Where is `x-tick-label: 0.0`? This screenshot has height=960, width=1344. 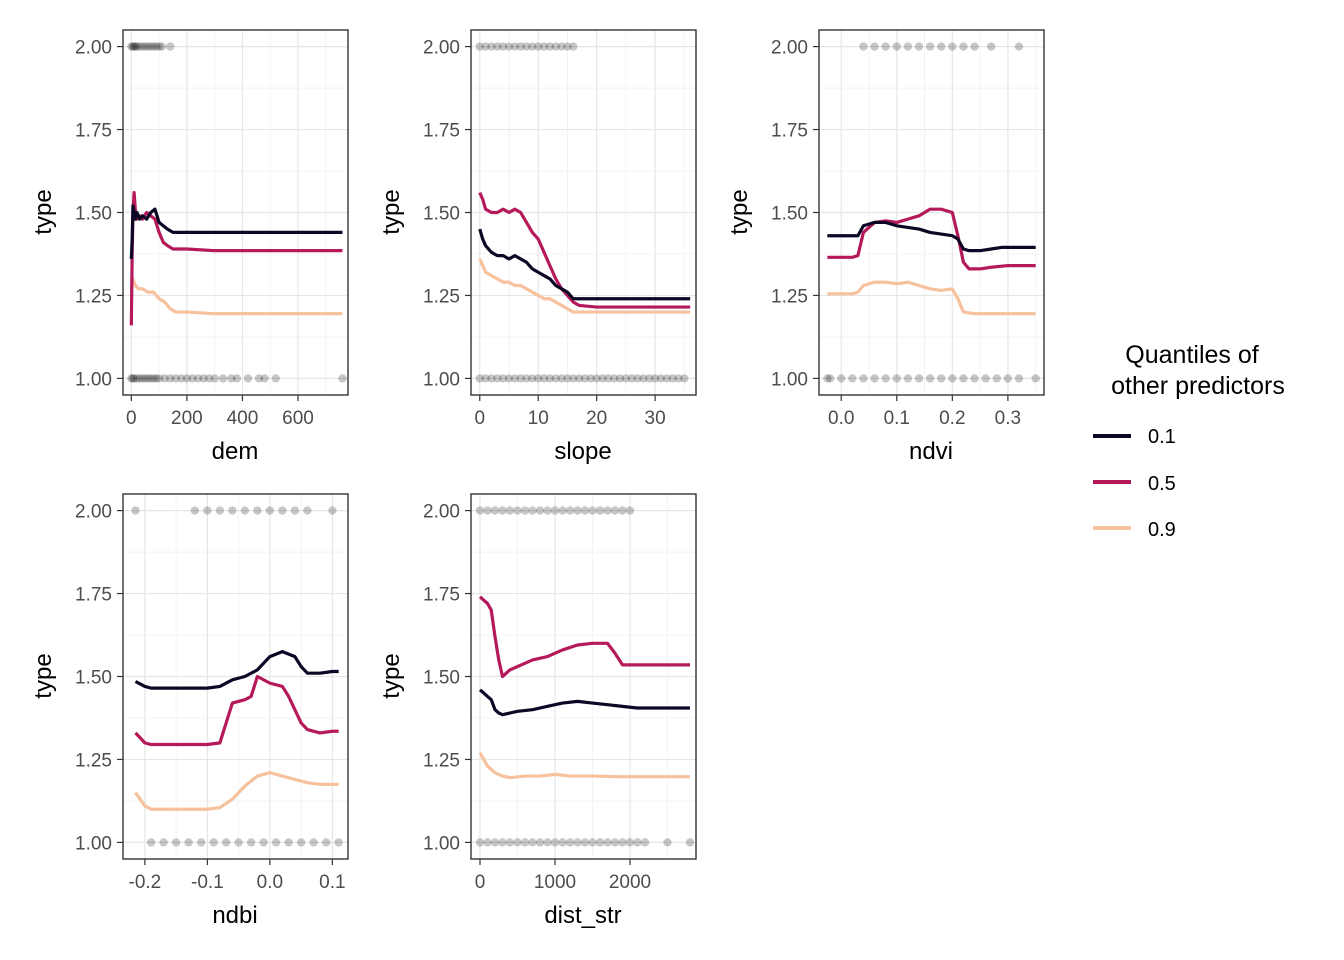
x-tick-label: 0.0 is located at coordinates (270, 882).